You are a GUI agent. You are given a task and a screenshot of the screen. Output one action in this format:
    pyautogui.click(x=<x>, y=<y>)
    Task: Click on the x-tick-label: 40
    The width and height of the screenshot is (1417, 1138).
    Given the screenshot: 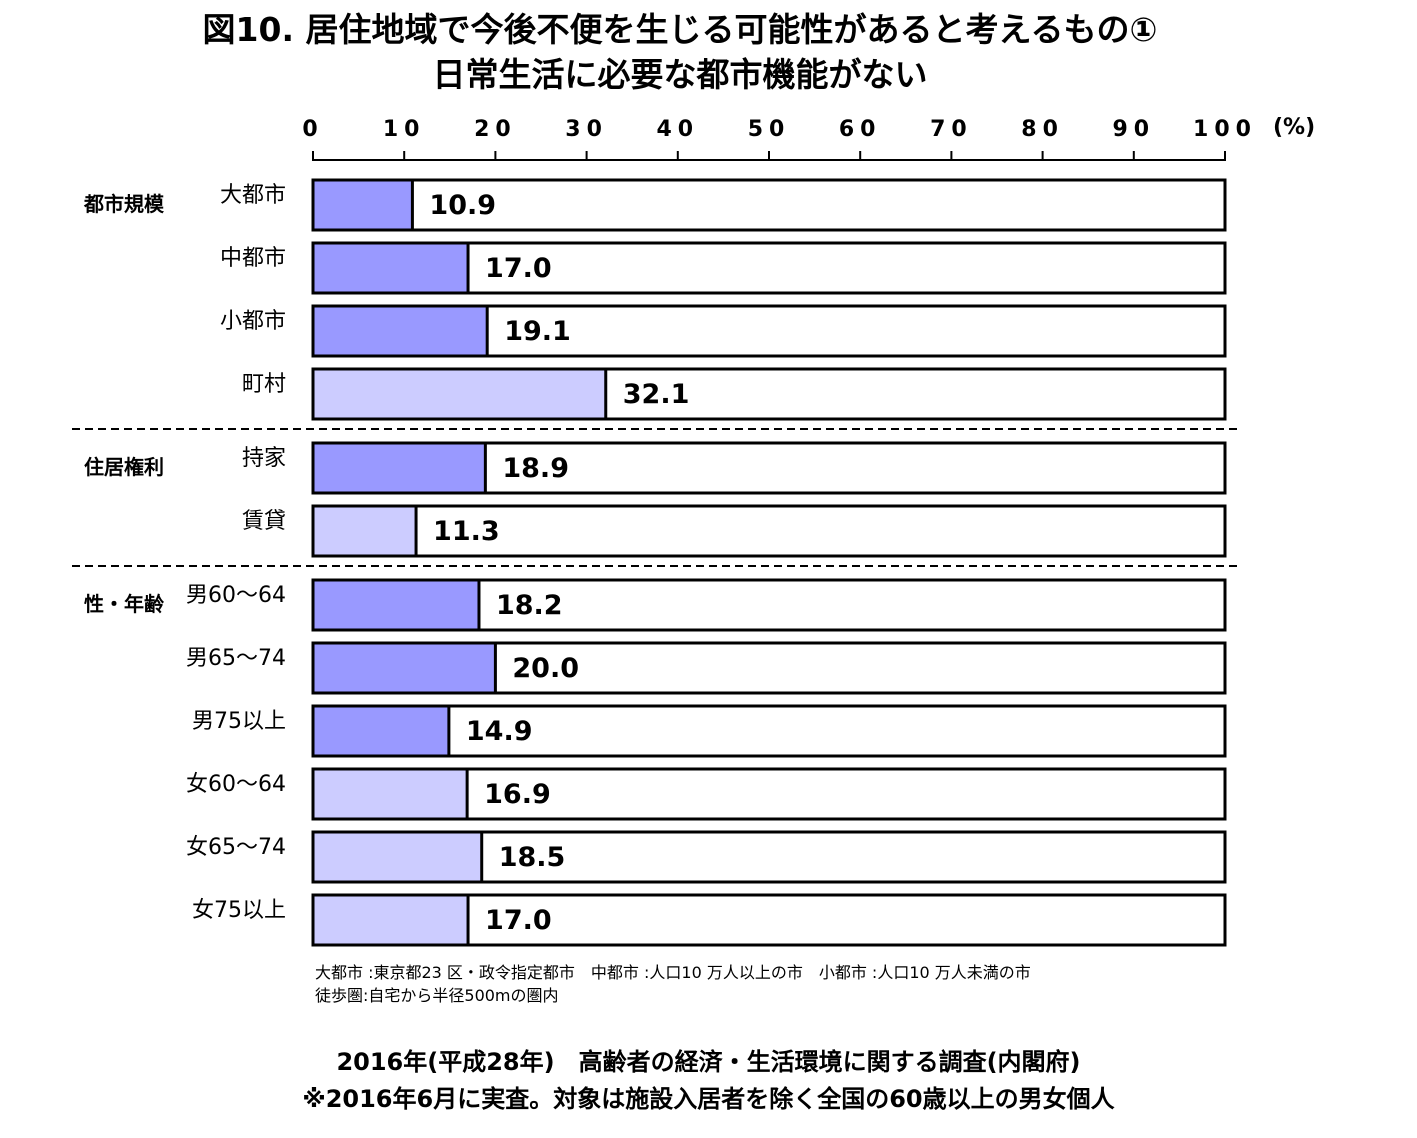 What is the action you would take?
    pyautogui.click(x=677, y=129)
    